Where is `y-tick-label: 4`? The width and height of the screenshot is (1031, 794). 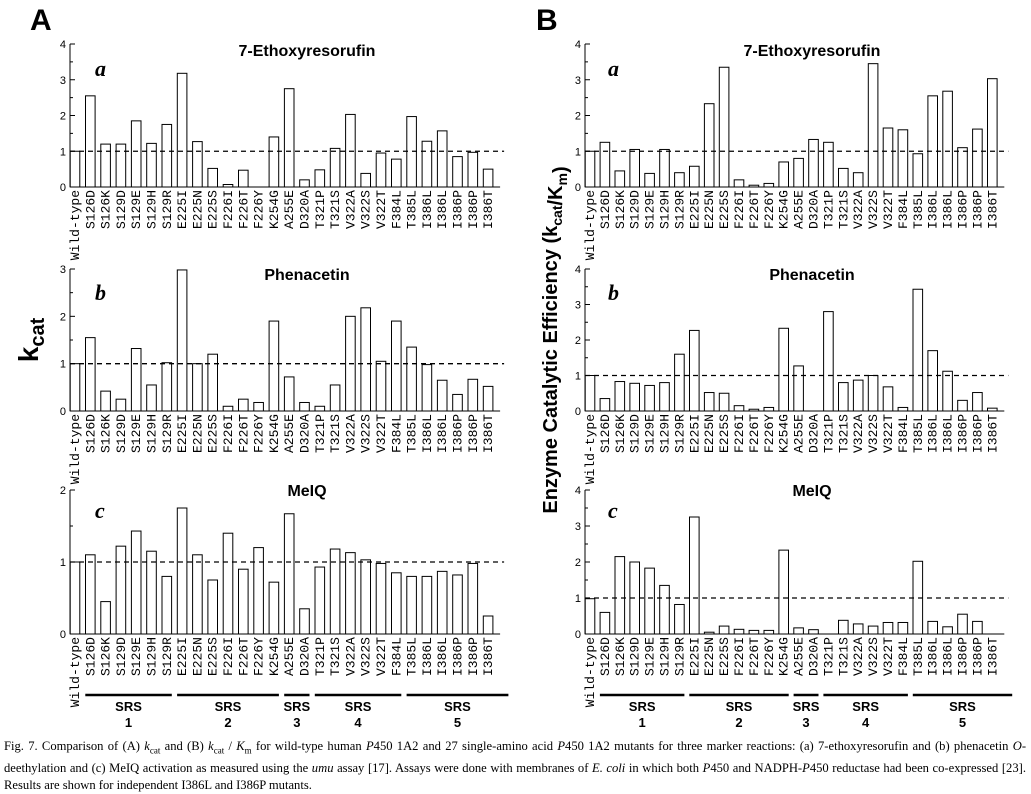
y-tick-label: 4 is located at coordinates (578, 491).